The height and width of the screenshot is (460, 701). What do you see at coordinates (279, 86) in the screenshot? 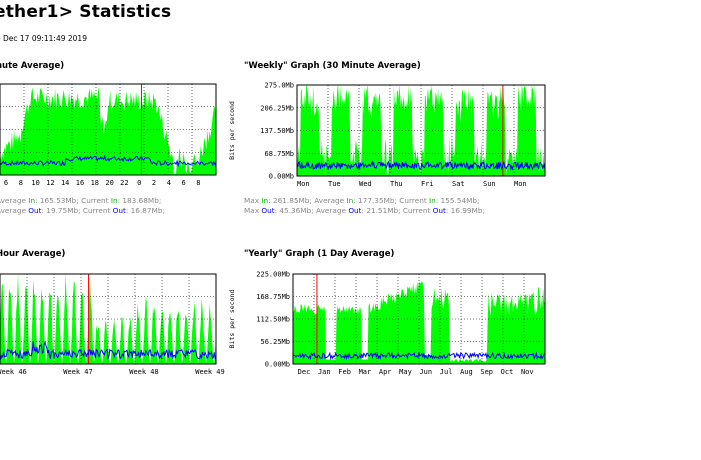
I see `y-tick-label: 275.0Mb` at bounding box center [279, 86].